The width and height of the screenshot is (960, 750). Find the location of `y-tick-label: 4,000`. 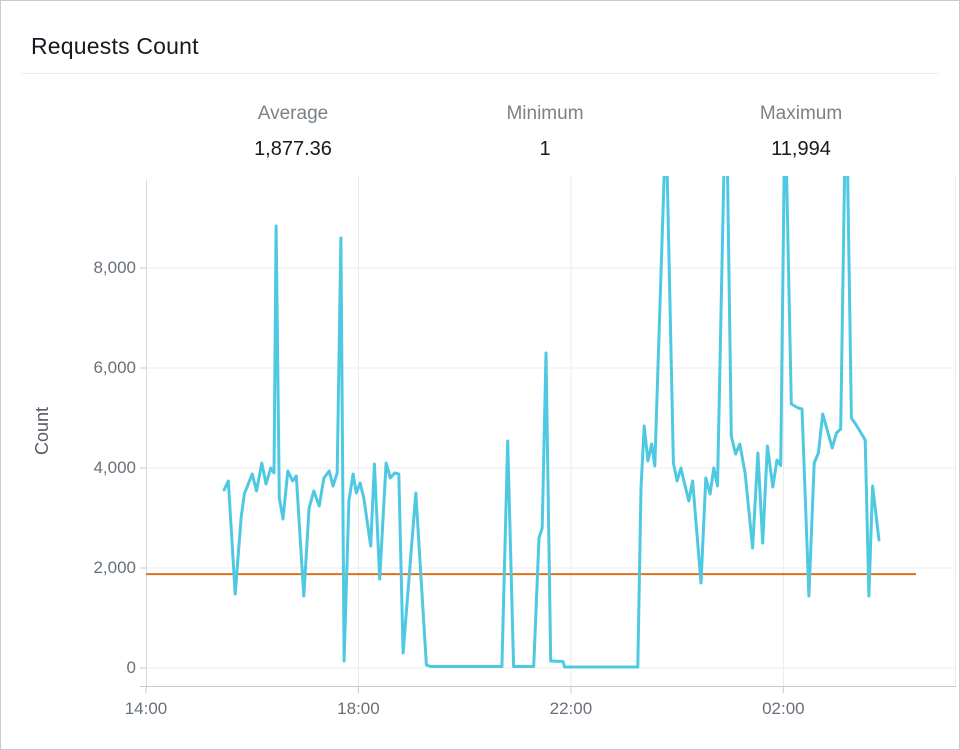

y-tick-label: 4,000 is located at coordinates (114, 467).